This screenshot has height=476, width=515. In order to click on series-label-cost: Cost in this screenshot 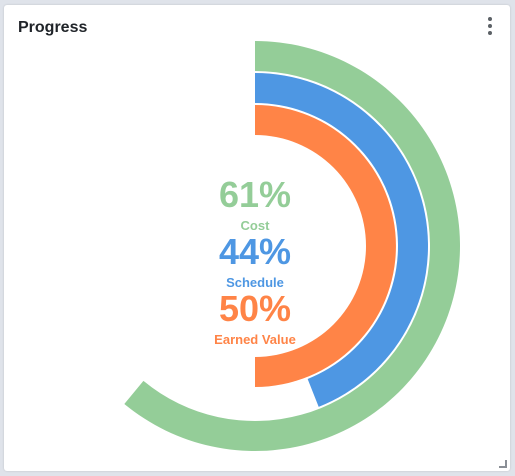, I will do `click(256, 225)`.